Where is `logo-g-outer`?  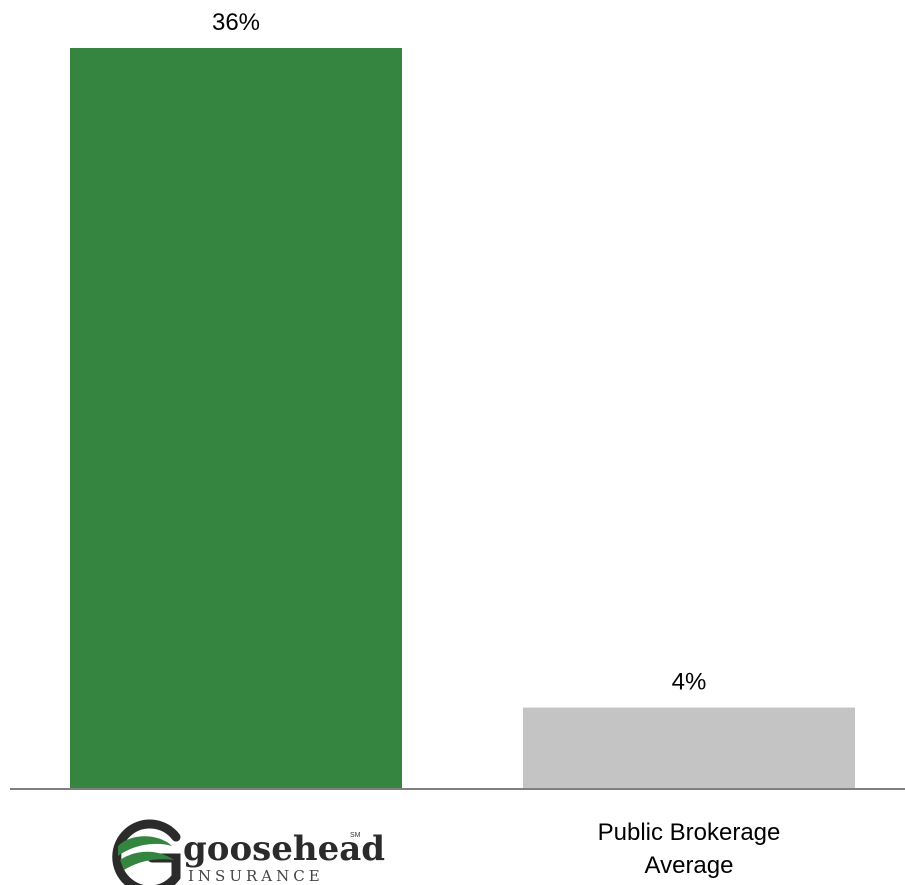 logo-g-outer is located at coordinates (146, 852).